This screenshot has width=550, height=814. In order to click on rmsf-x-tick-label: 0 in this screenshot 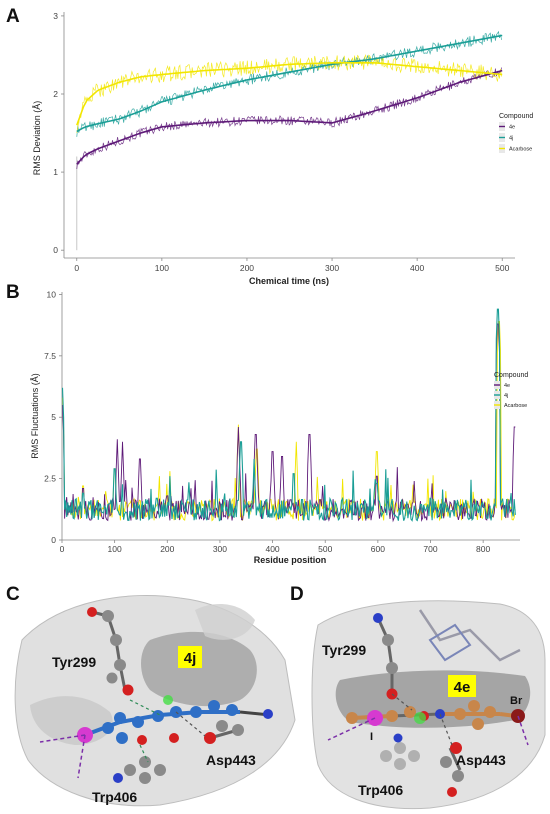, I will do `click(62, 549)`.